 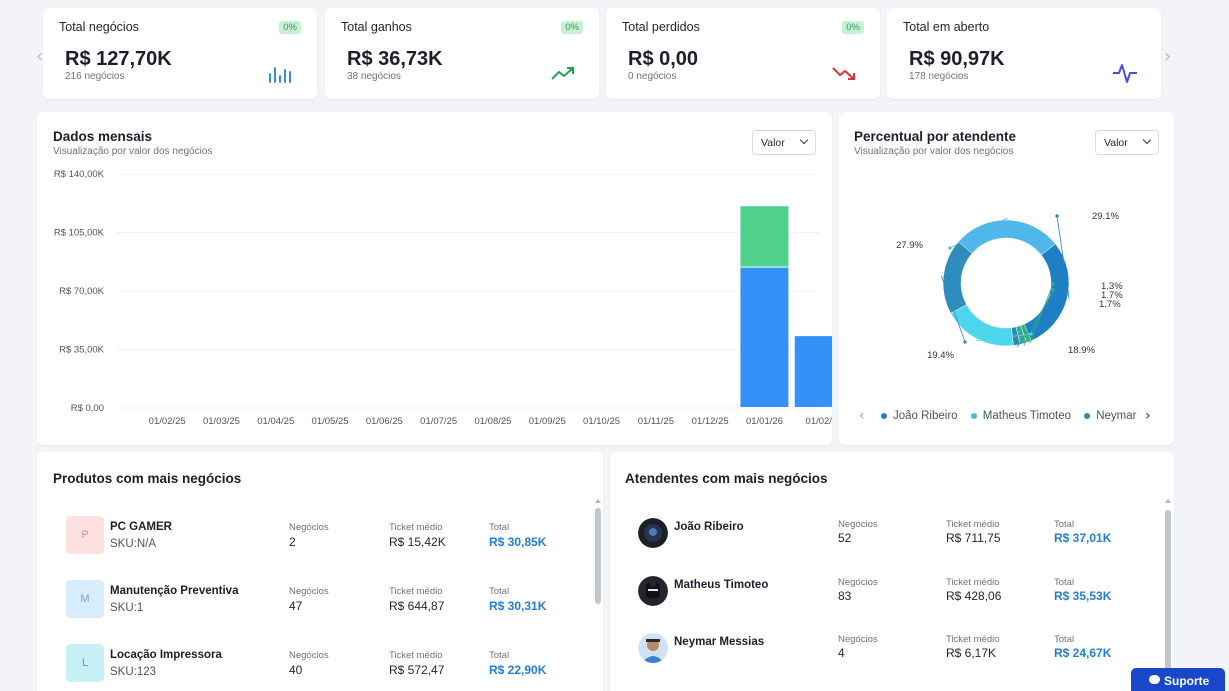 What do you see at coordinates (845, 538) in the screenshot?
I see `deals-value: 52` at bounding box center [845, 538].